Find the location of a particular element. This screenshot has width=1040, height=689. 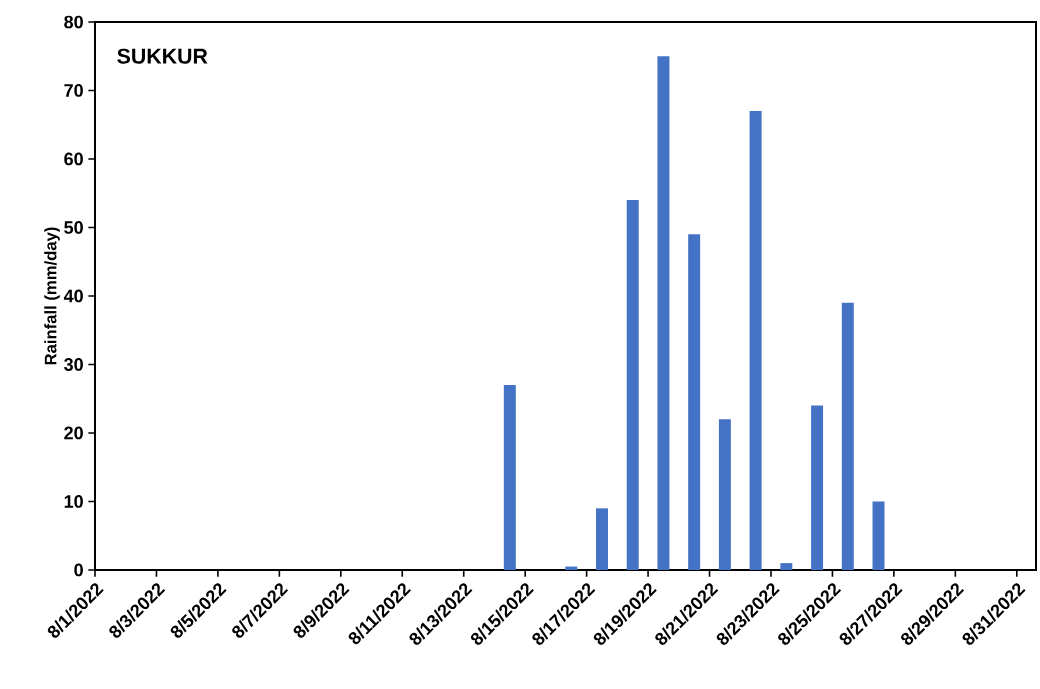

y-tick-label: 50 is located at coordinates (73, 227).